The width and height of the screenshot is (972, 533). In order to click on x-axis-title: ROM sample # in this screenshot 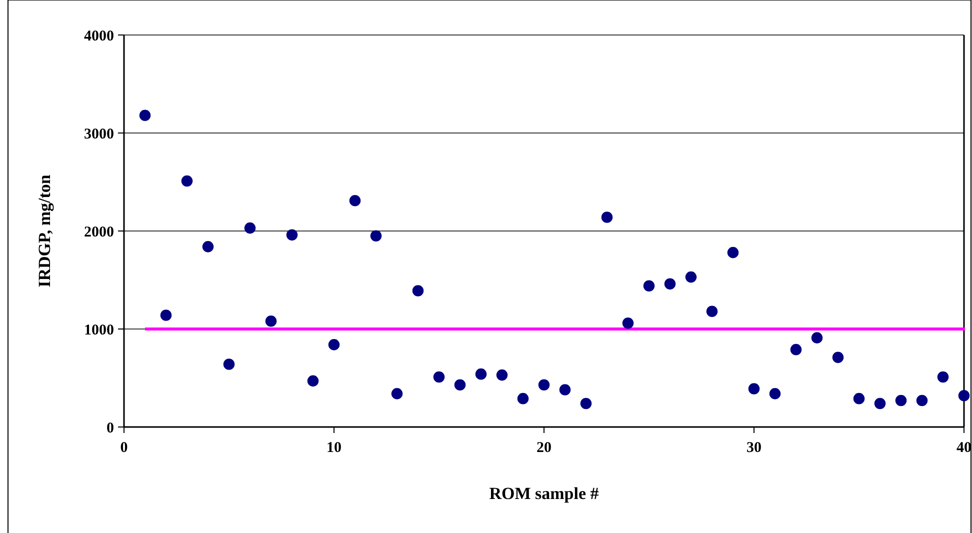, I will do `click(544, 493)`.